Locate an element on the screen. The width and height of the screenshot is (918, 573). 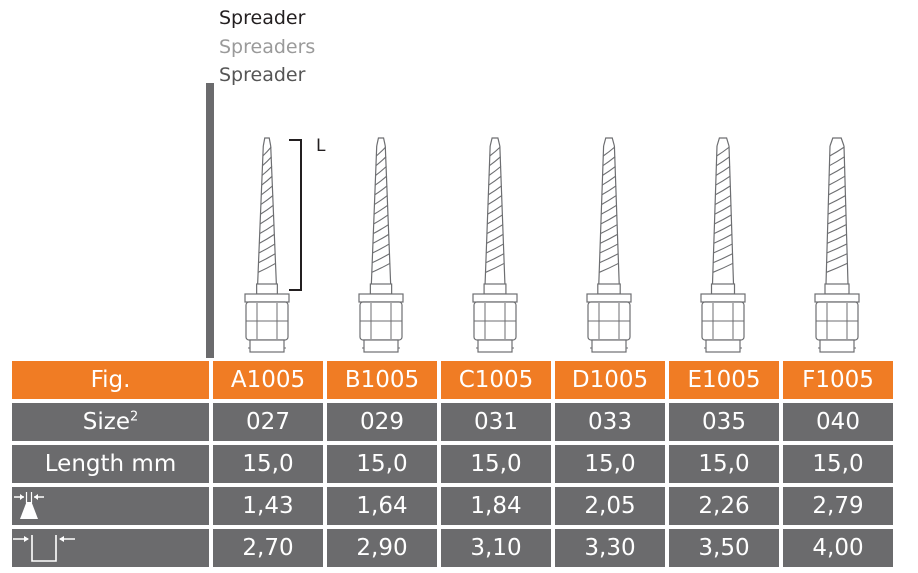
instrument-image-e1005 is located at coordinates (723, 245).